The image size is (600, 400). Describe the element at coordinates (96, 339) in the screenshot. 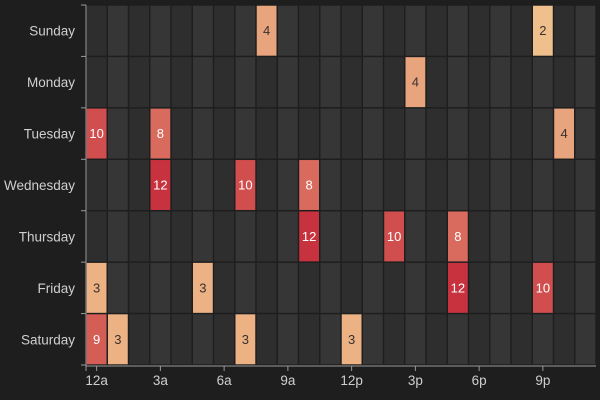

I see `cell-value-label: 9` at that location.